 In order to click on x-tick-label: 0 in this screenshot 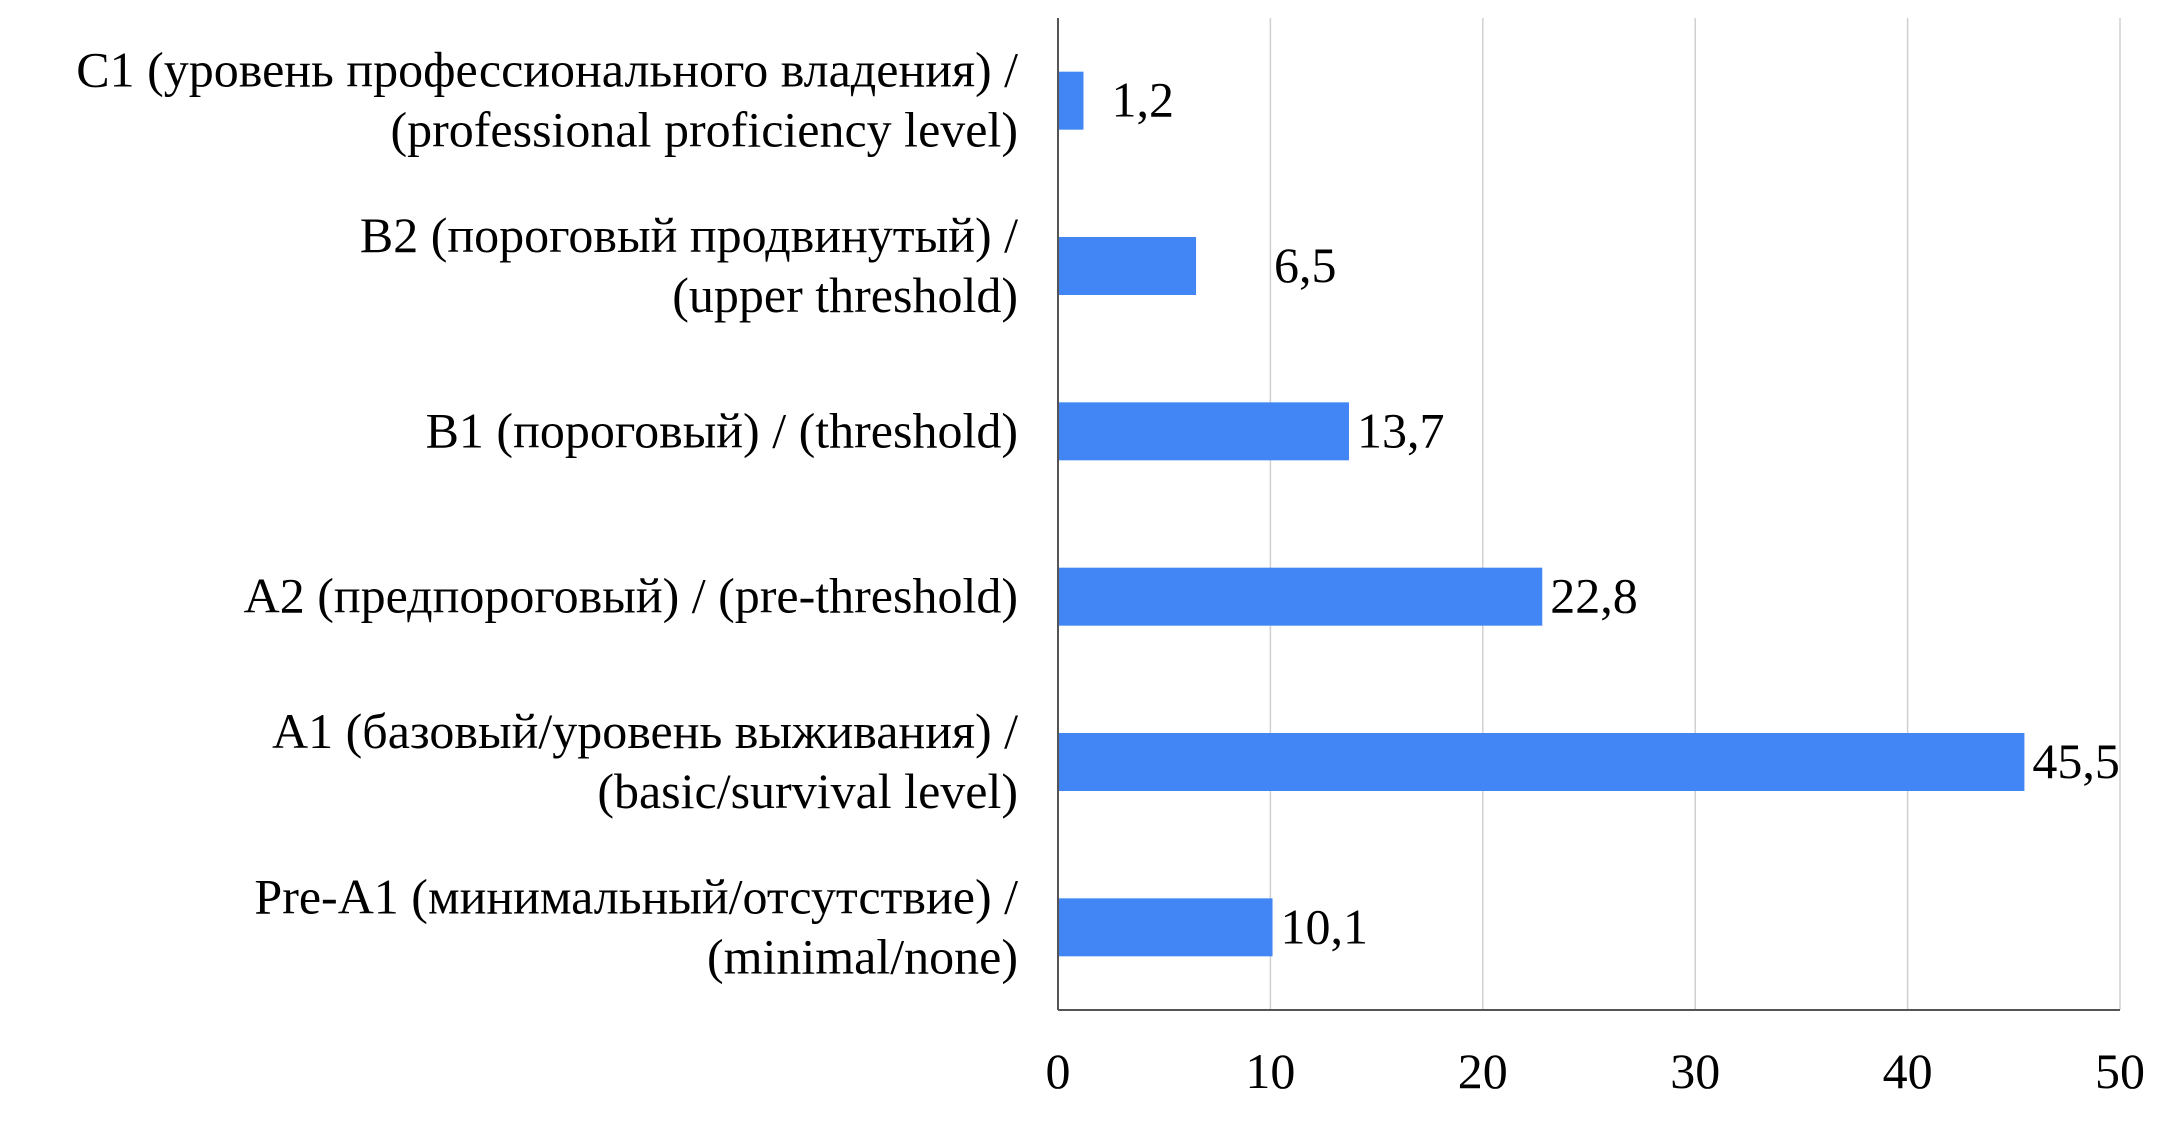, I will do `click(1058, 1071)`.